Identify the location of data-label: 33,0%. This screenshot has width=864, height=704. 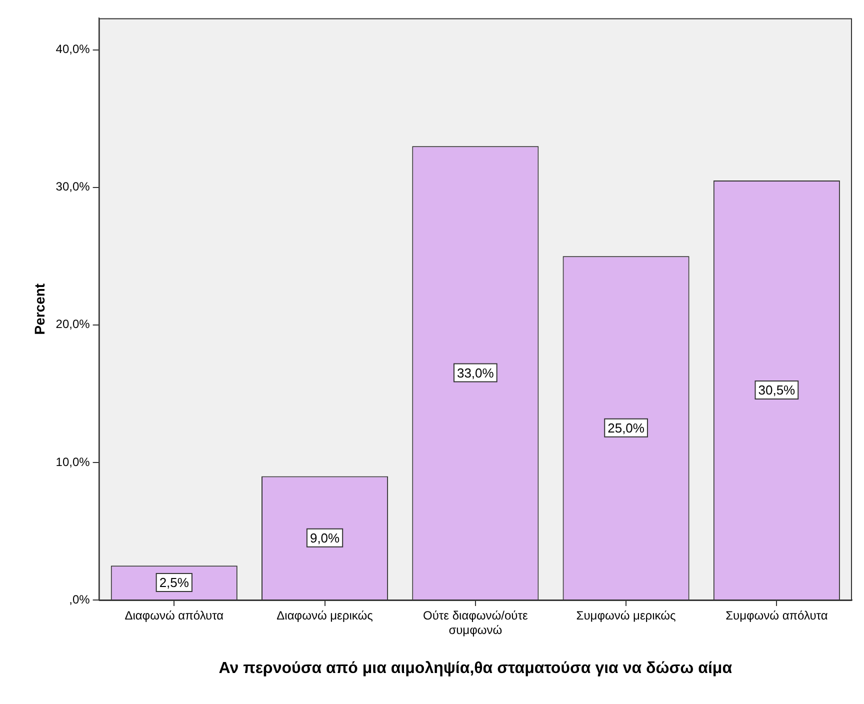
(475, 372).